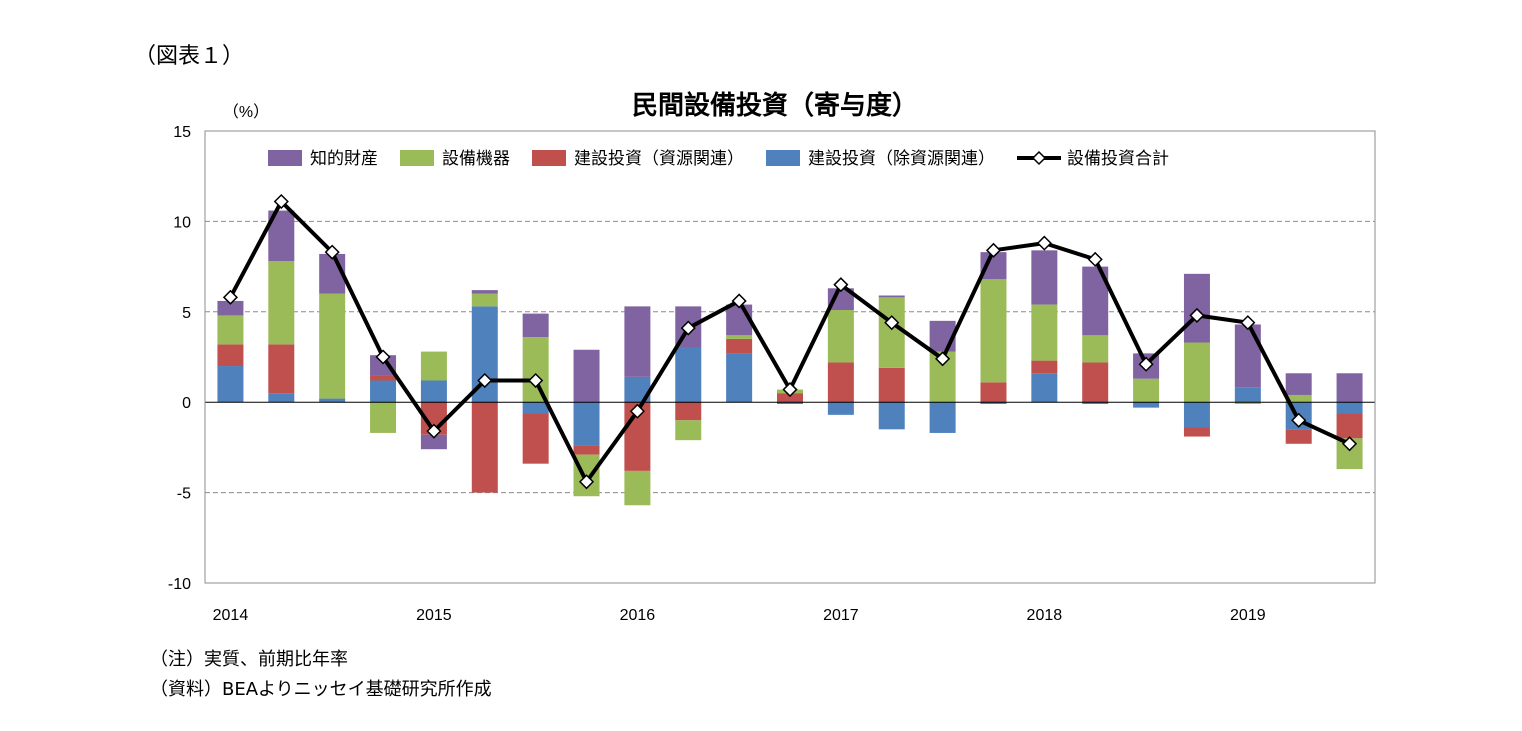 The height and width of the screenshot is (731, 1522). What do you see at coordinates (775, 105) in the screenshot?
I see `chart-title: 民間設備投資（寄与度）` at bounding box center [775, 105].